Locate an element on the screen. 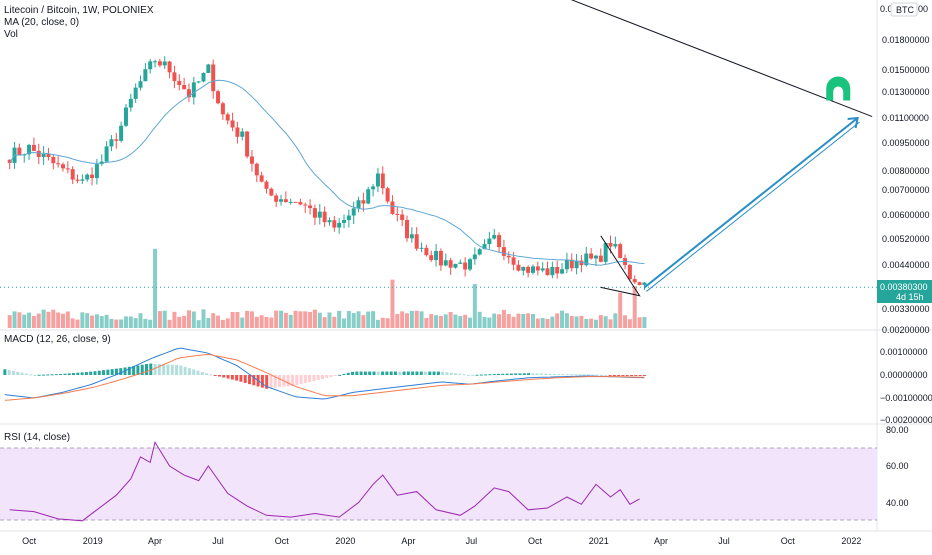 The height and width of the screenshot is (555, 932). currency-badge is located at coordinates (904, 9).